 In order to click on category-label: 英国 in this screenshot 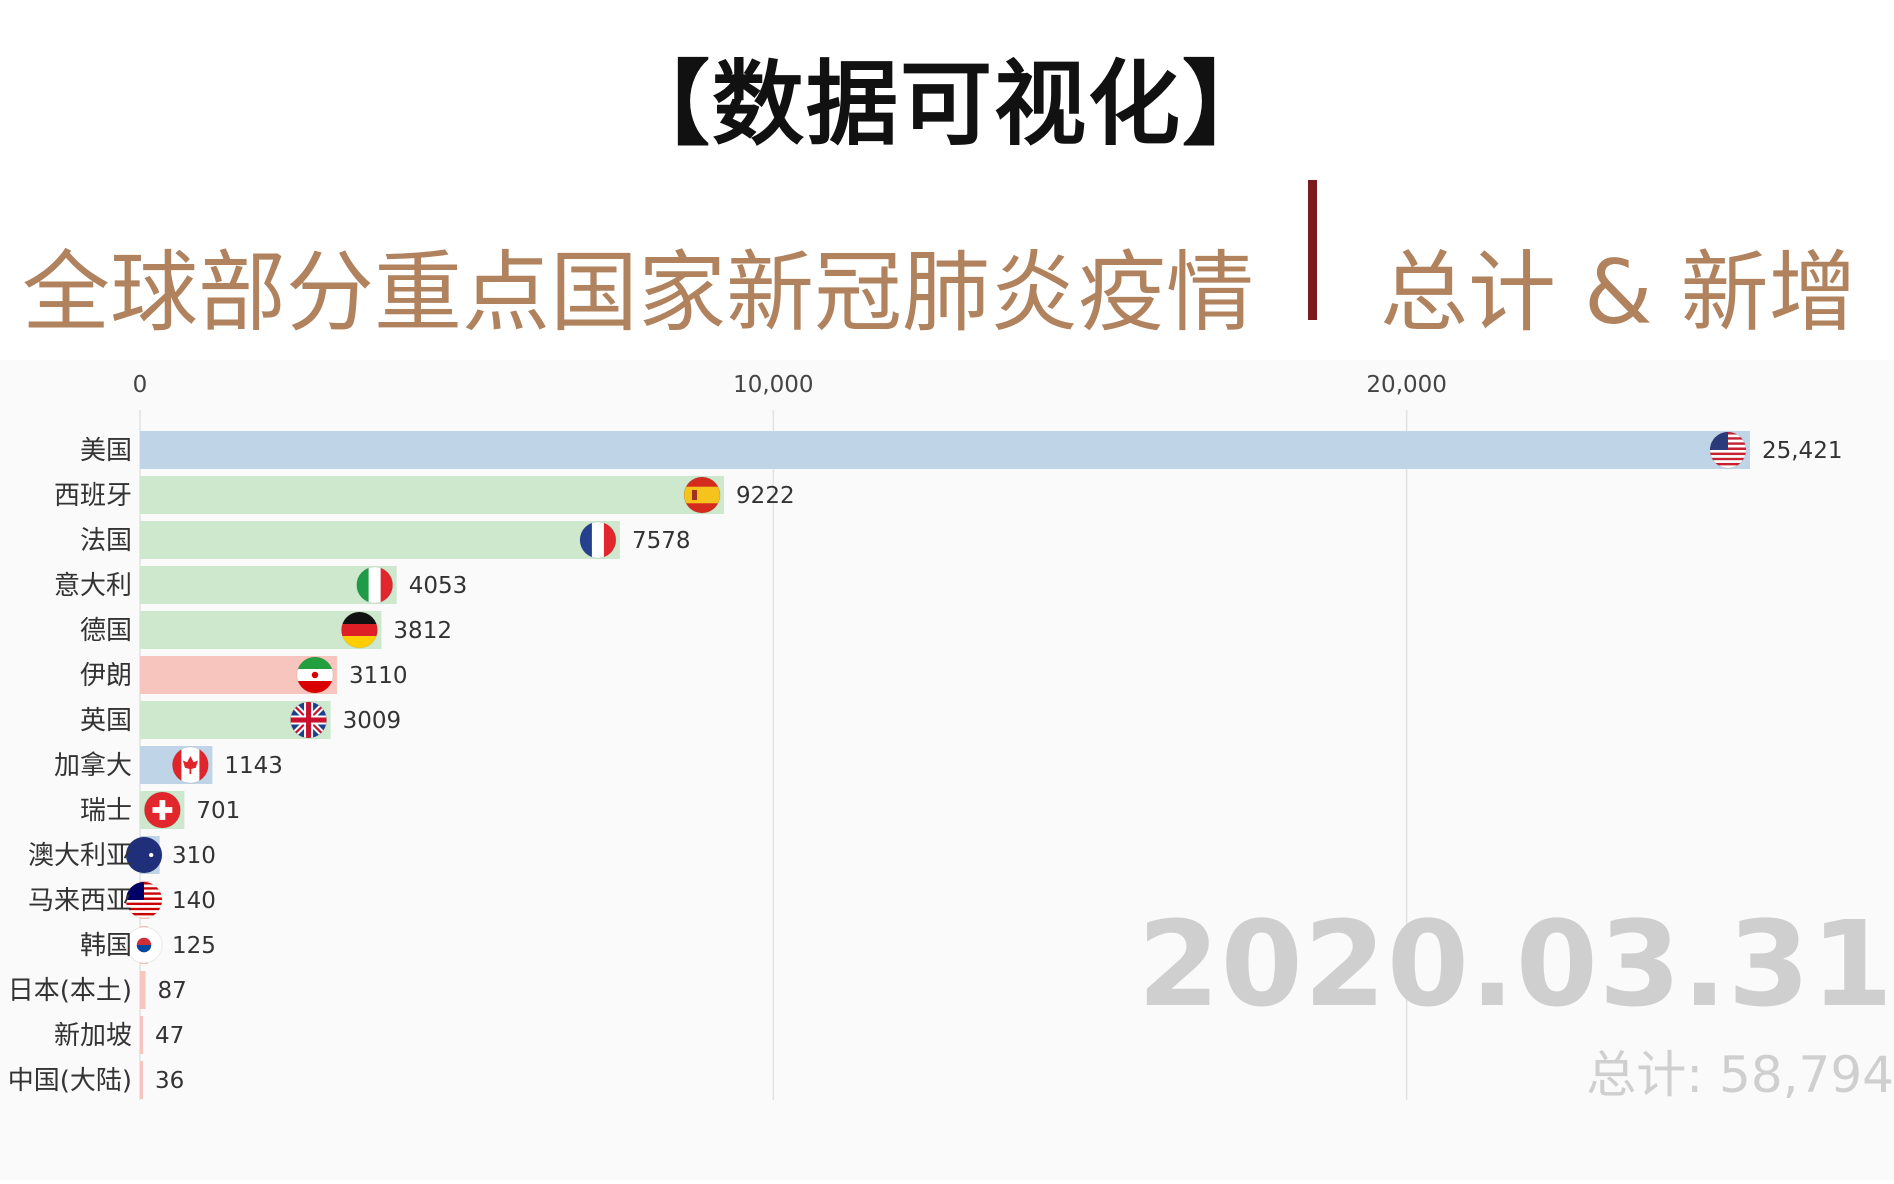, I will do `click(106, 721)`.